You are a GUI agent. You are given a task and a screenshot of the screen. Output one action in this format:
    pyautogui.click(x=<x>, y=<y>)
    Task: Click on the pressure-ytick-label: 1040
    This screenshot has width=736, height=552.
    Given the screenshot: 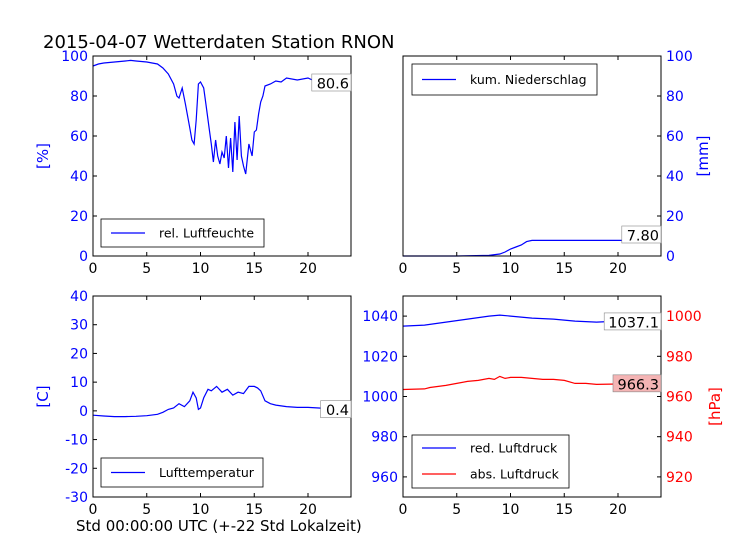 What is the action you would take?
    pyautogui.click(x=380, y=317)
    